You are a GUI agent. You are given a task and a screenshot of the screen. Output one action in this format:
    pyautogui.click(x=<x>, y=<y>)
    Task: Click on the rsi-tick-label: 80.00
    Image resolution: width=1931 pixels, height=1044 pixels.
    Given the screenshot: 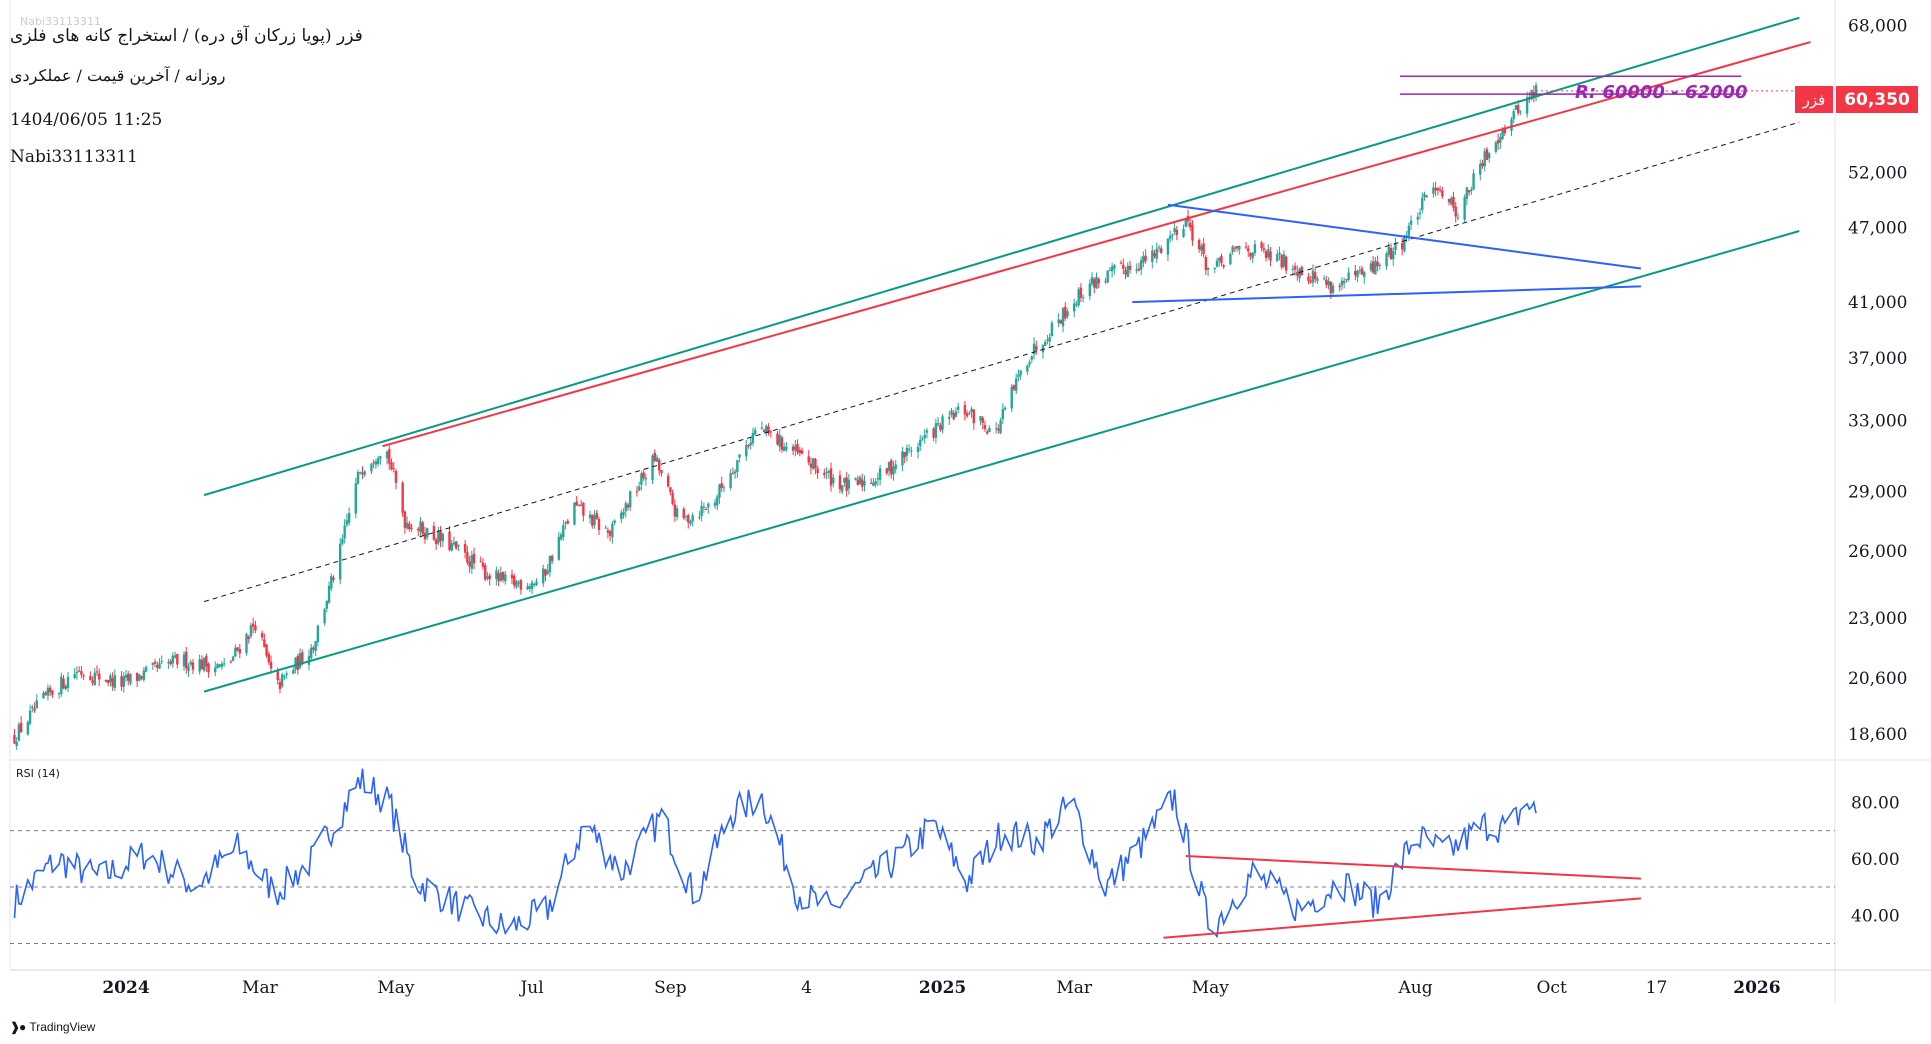 What is the action you would take?
    pyautogui.click(x=1875, y=803)
    